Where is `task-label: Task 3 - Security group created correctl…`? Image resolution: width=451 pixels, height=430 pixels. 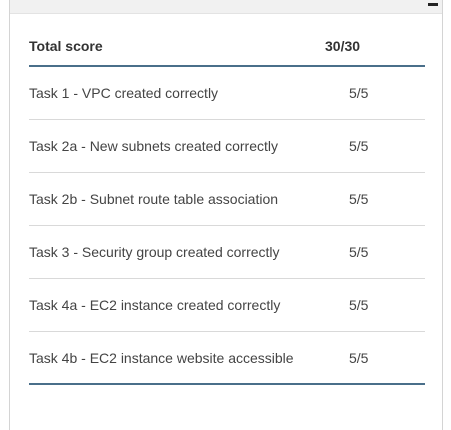
task-label: Task 3 - Security group created correctl… is located at coordinates (154, 252).